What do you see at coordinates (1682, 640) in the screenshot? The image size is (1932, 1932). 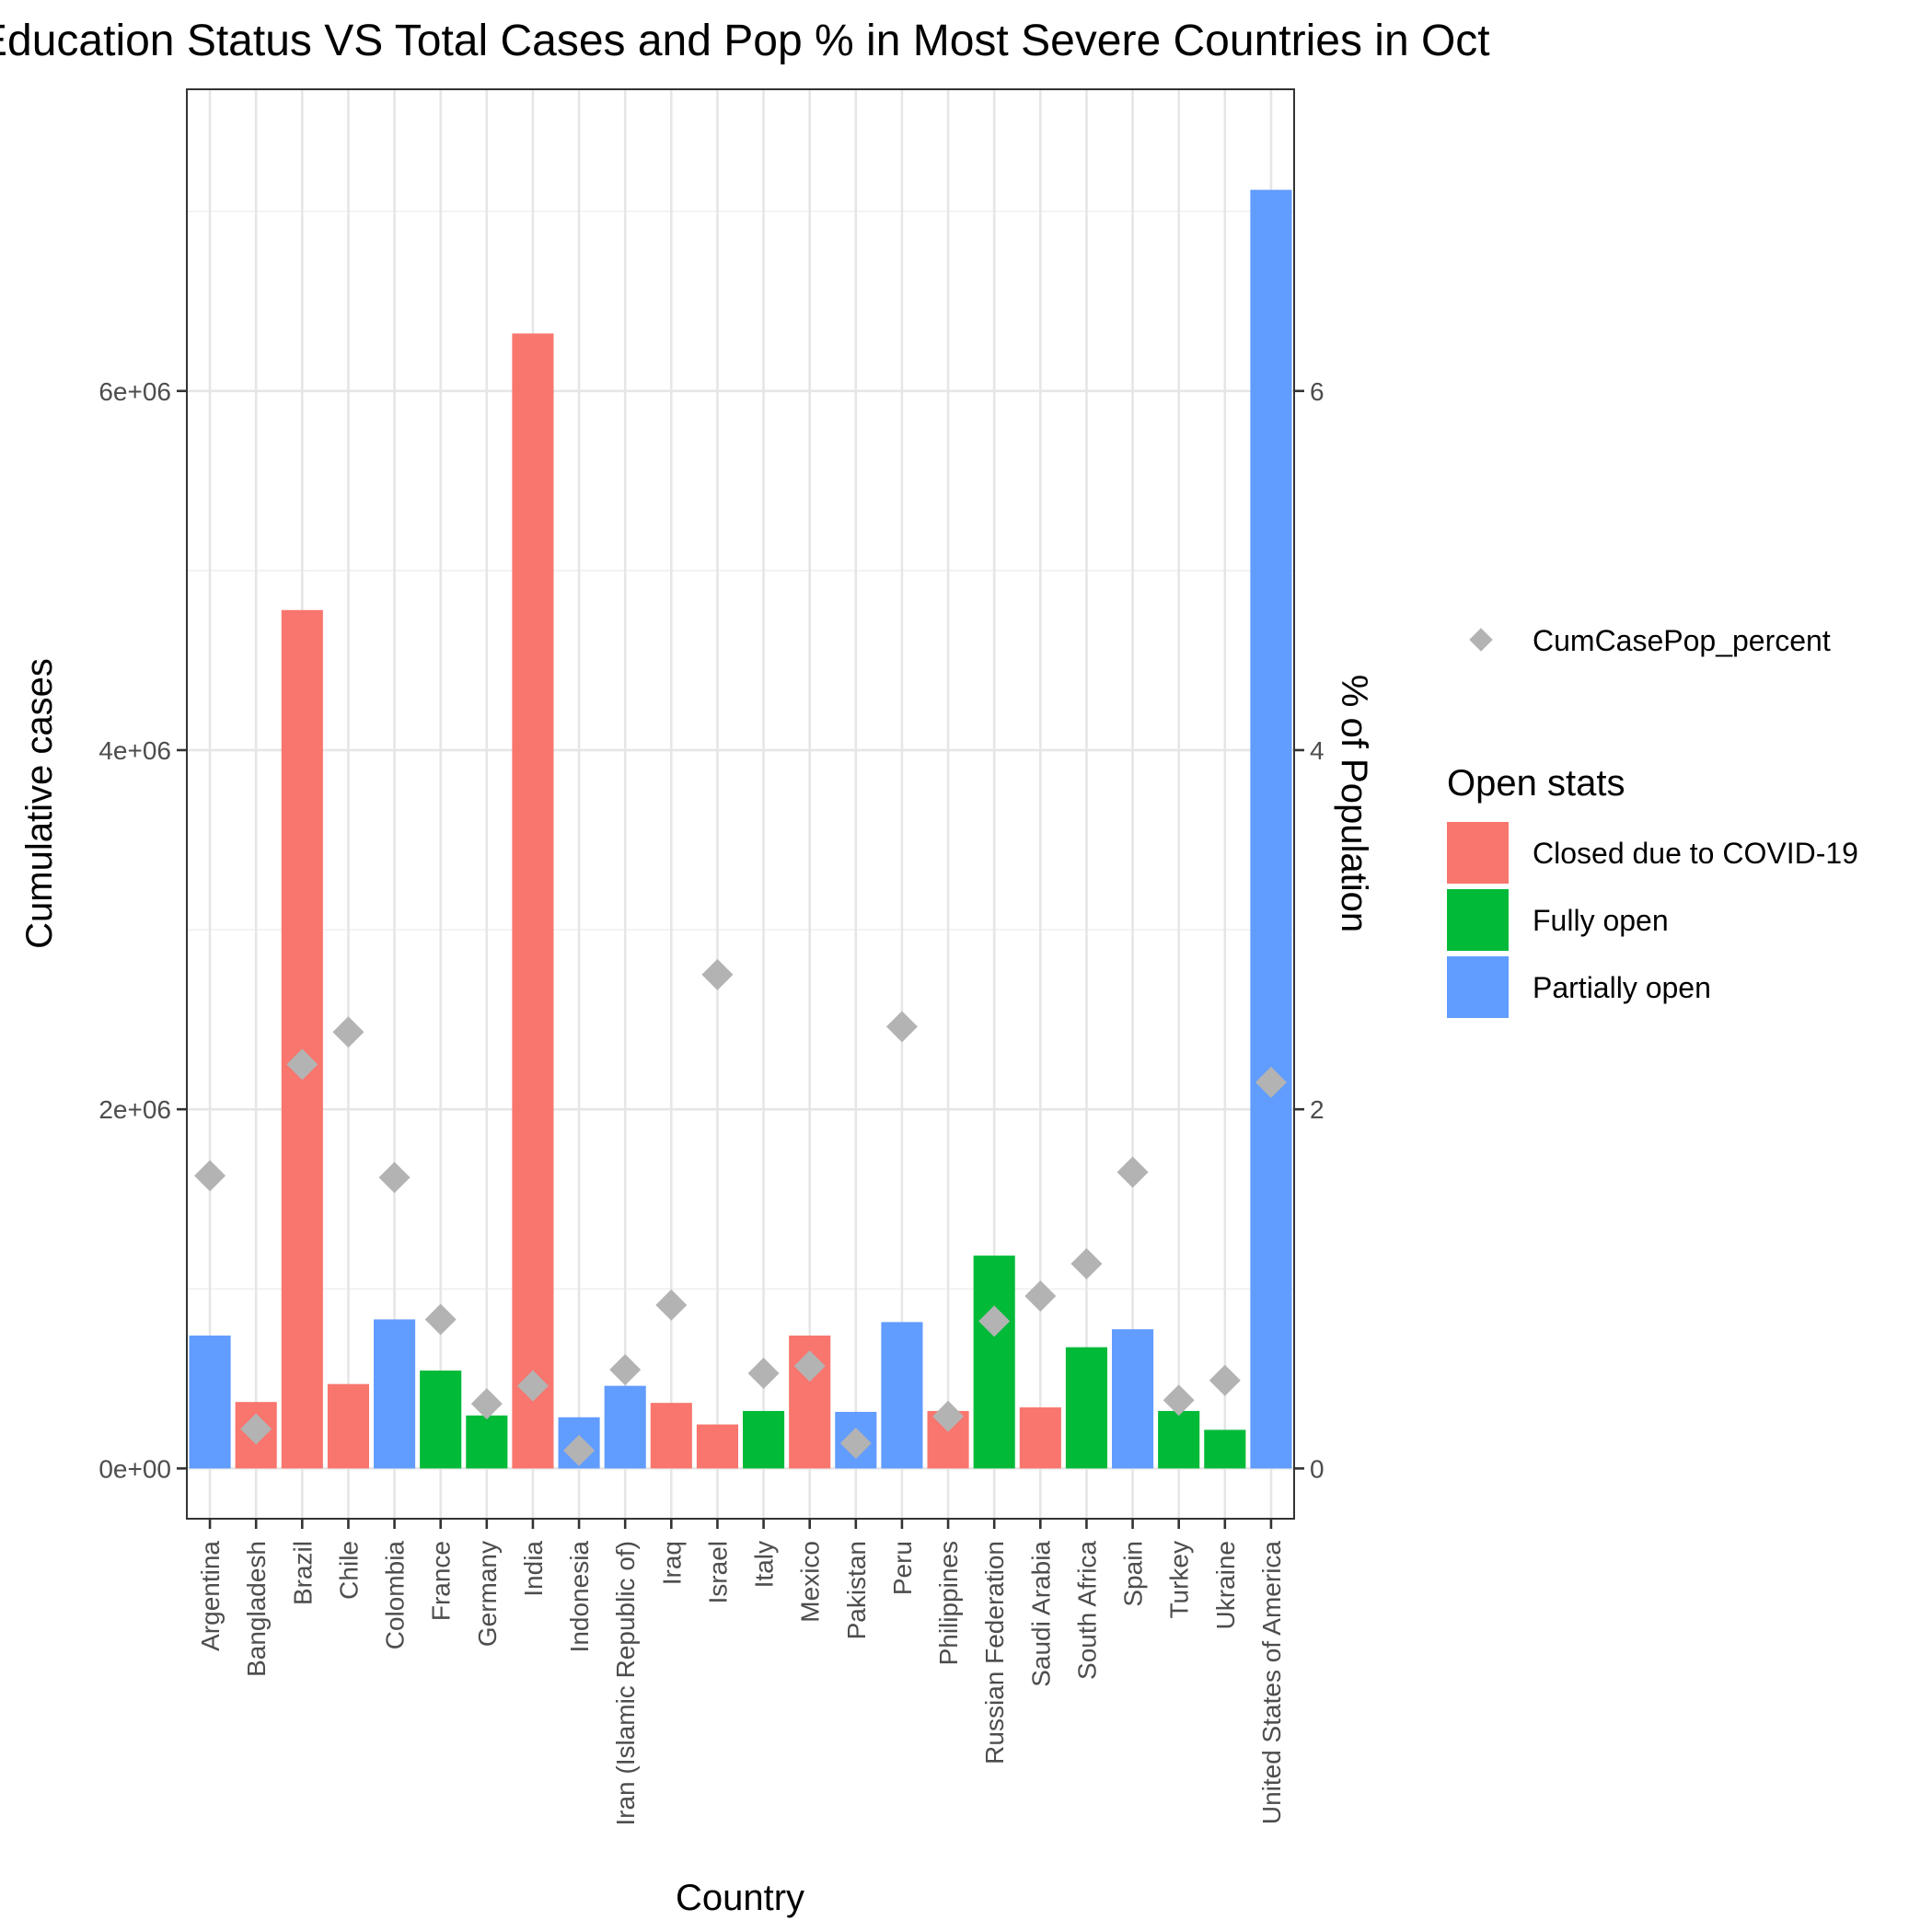 I see `legend-point-label: CumCasePop_percent` at bounding box center [1682, 640].